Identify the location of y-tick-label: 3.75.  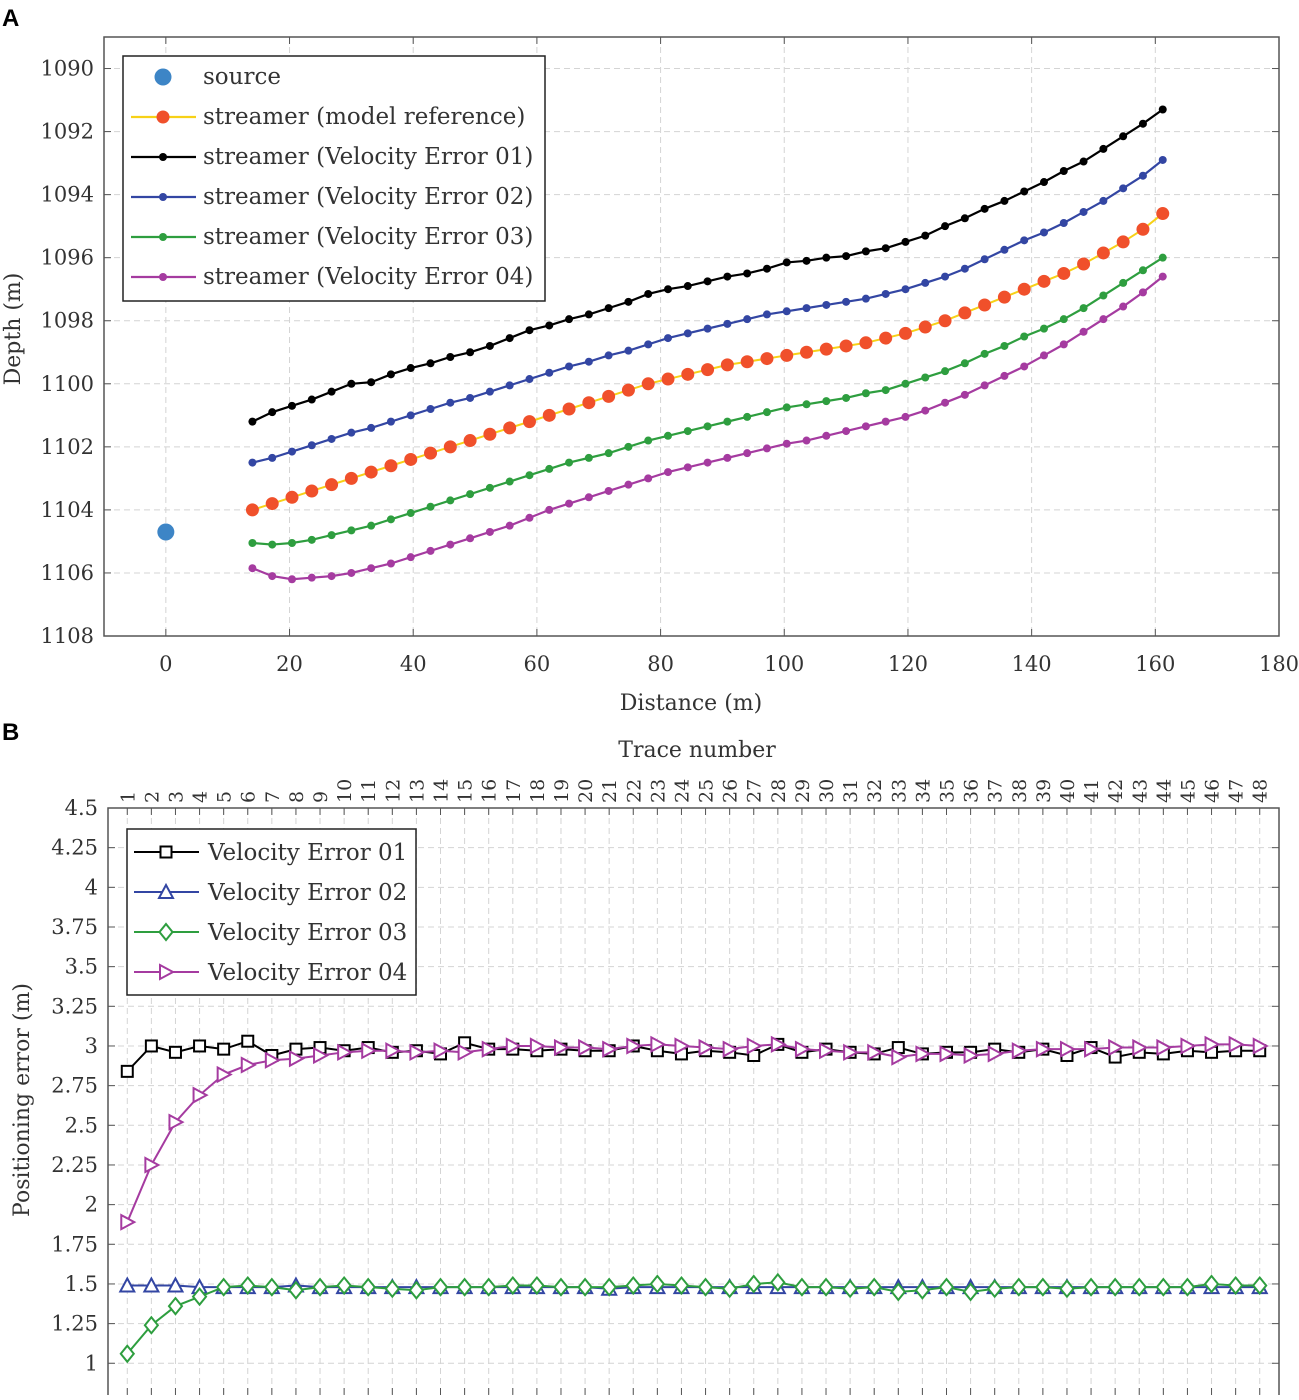
(74, 927).